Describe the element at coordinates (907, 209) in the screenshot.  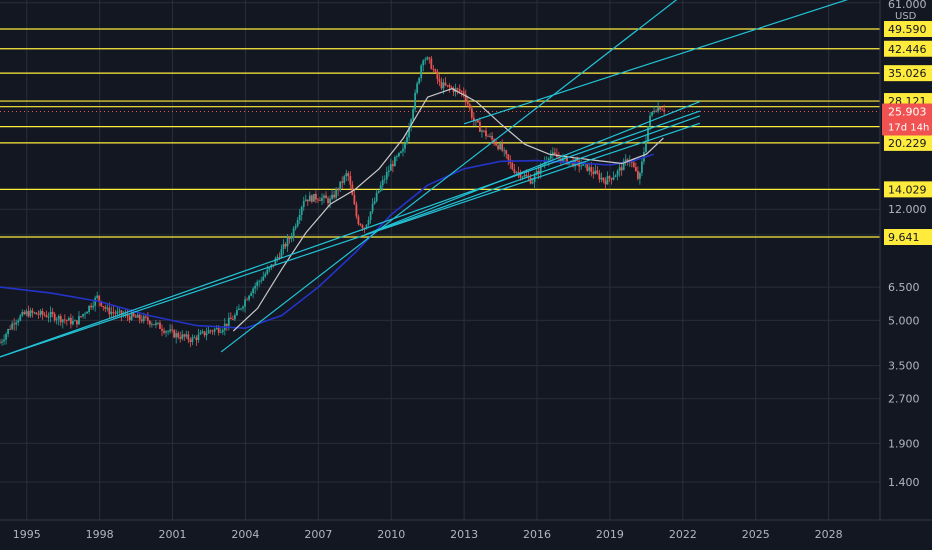
I see `y-tick-label: 12.000` at that location.